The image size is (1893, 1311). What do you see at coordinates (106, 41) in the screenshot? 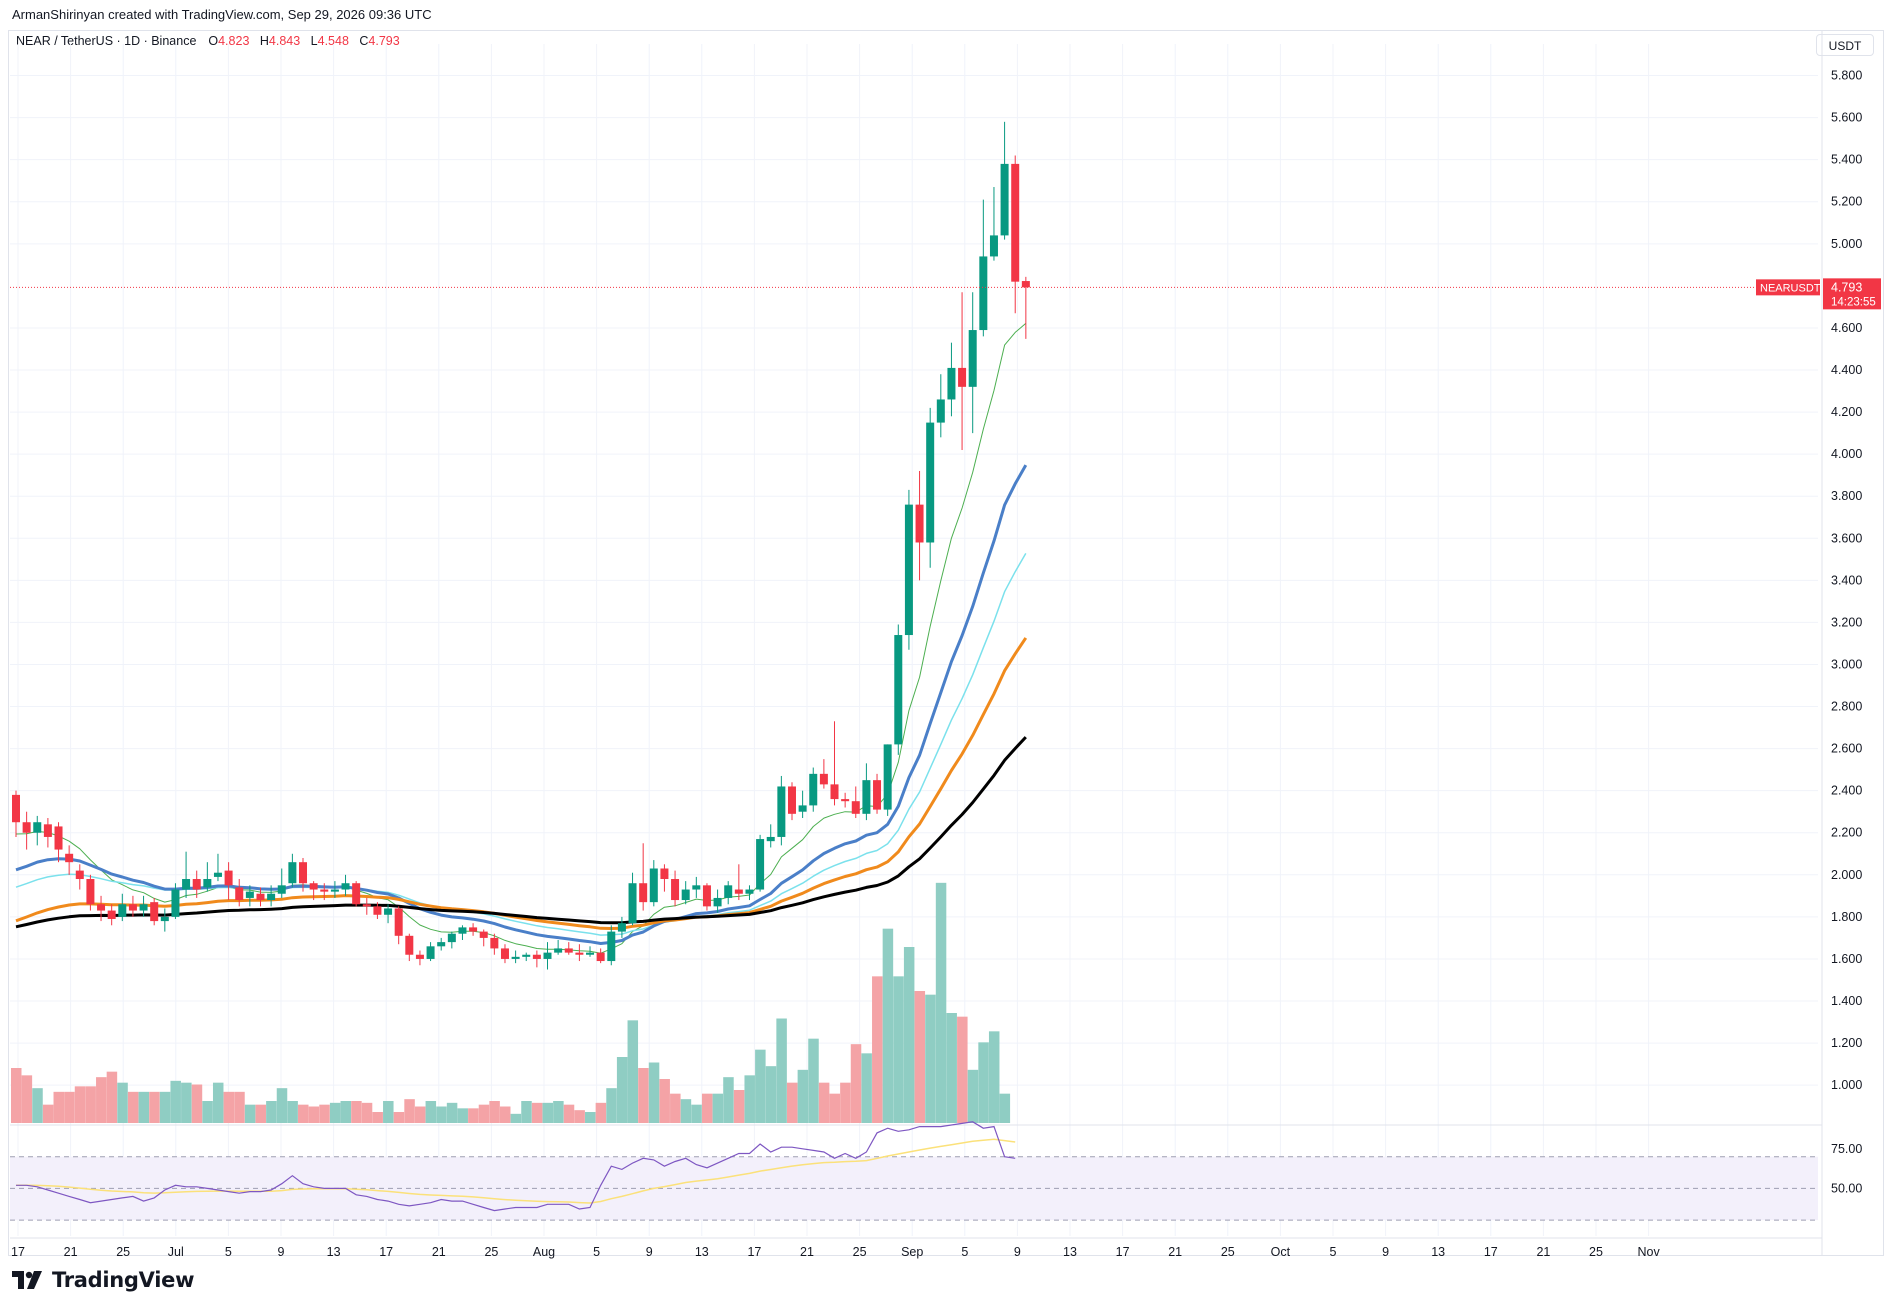
I see `symbol-title: NEAR / TetherUS · 1D · Binance` at bounding box center [106, 41].